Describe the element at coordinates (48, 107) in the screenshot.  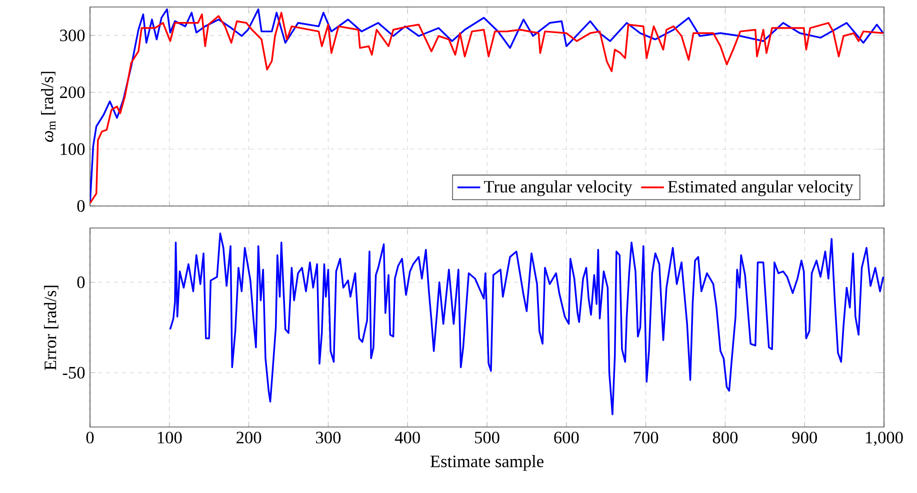
I see `y-axis-title: ω$_{m}$ [rad/s]` at that location.